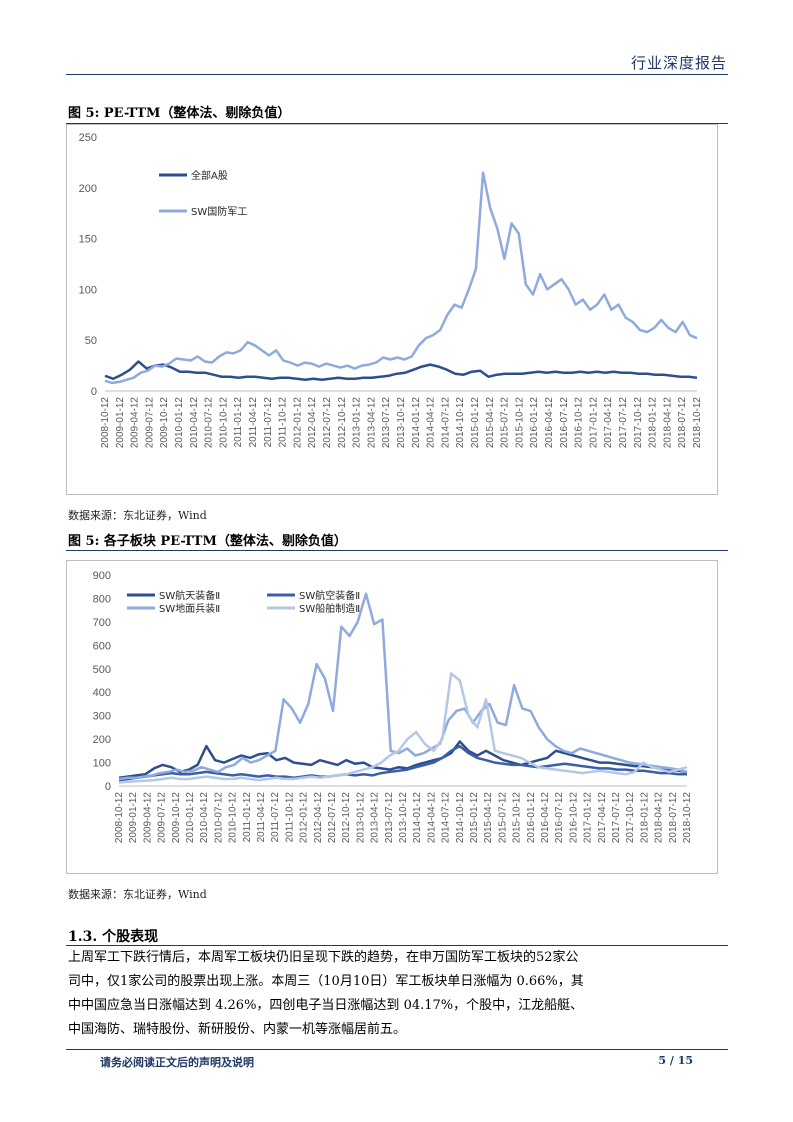 This screenshot has height=1122, width=793. I want to click on figure2-source: 数据来源：东北证券，Wind, so click(137, 894).